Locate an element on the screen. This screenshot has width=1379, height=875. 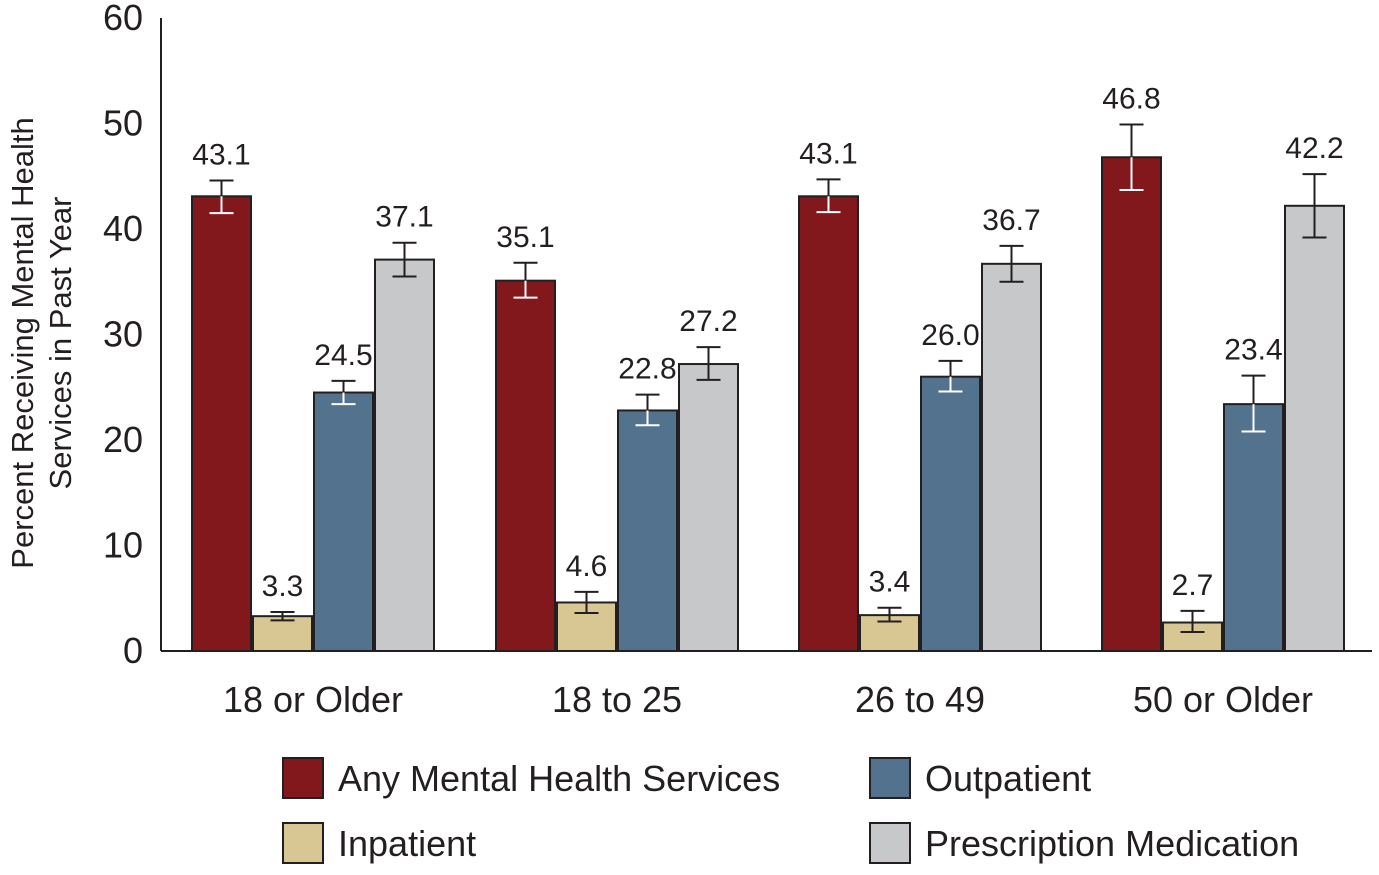
y-tick-label: 60 is located at coordinates (123, 19).